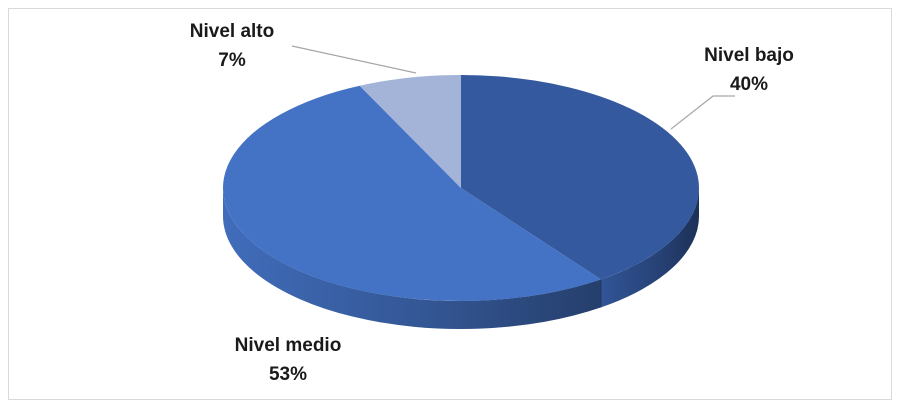 This screenshot has height=407, width=901. Describe the element at coordinates (354, 59) in the screenshot. I see `leader-line-nivel-alto` at that location.